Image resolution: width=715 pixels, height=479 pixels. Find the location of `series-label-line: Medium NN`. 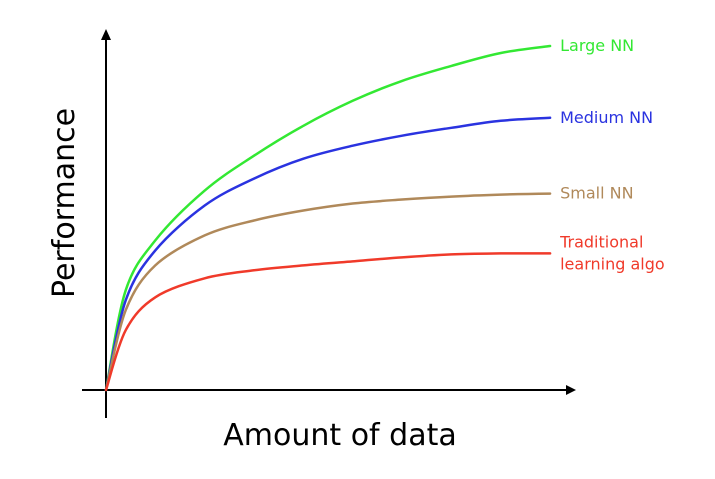

series-label-line: Medium NN is located at coordinates (606, 117).